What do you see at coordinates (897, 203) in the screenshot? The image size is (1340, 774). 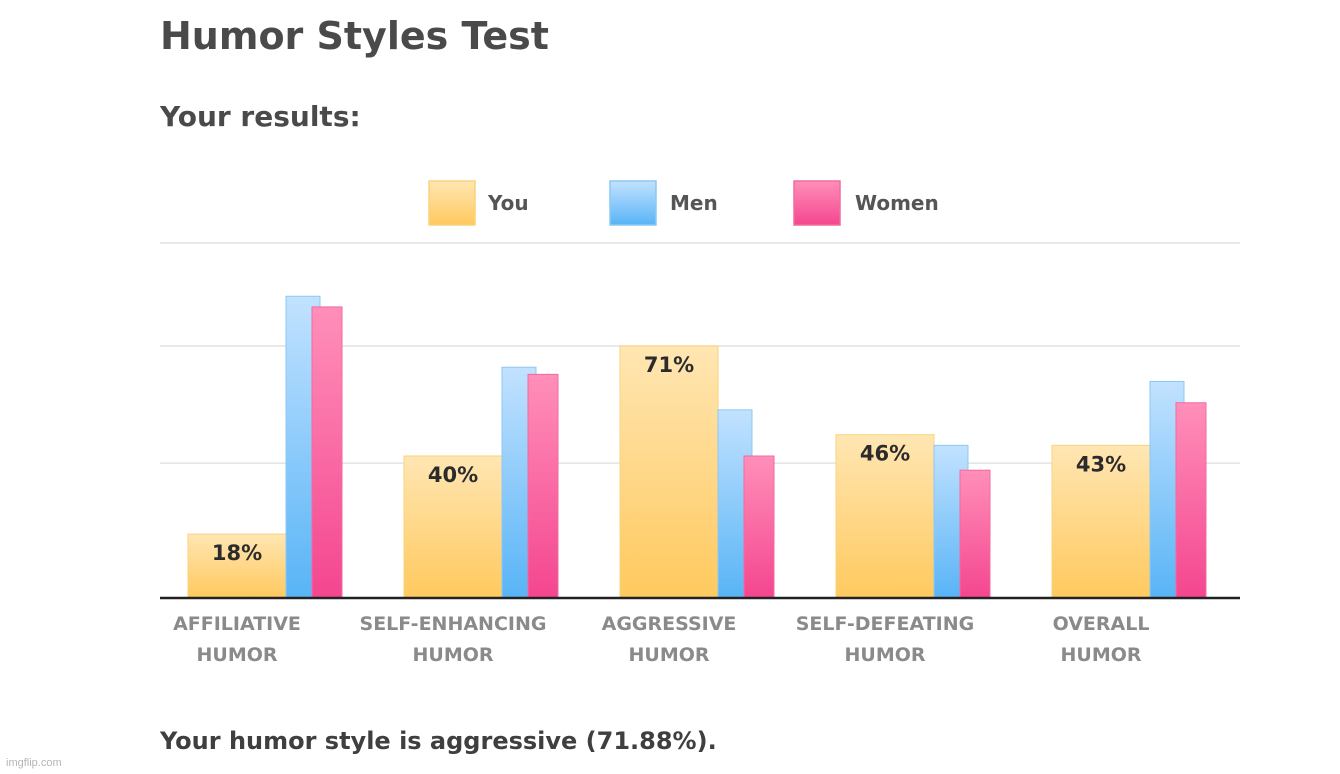 I see `legend-label-women: Women` at bounding box center [897, 203].